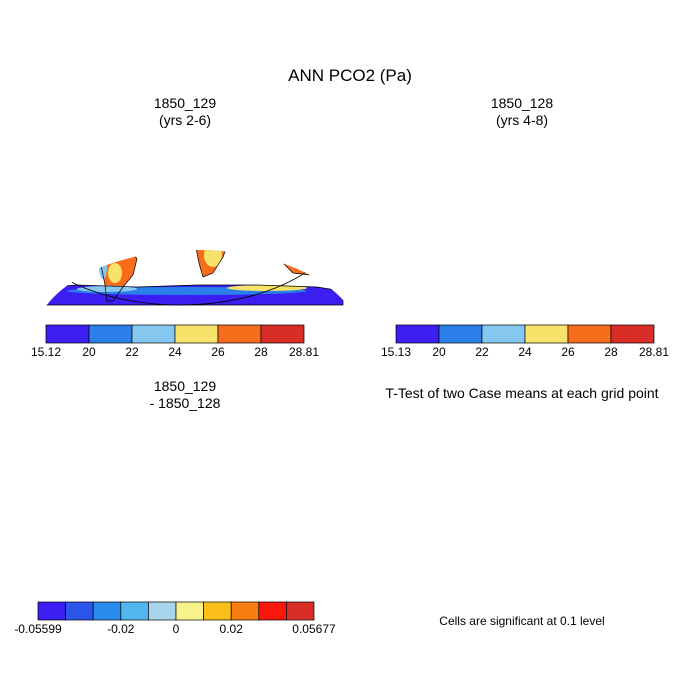  I want to click on map-diff-greenland-region, so click(140, 432).